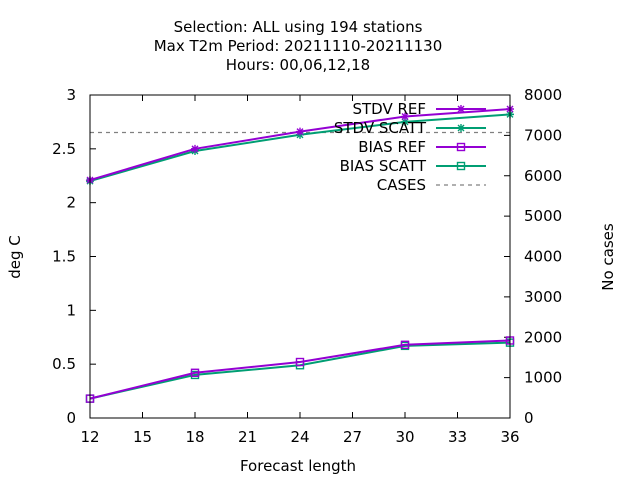  I want to click on x-tick-label: 12, so click(89, 437).